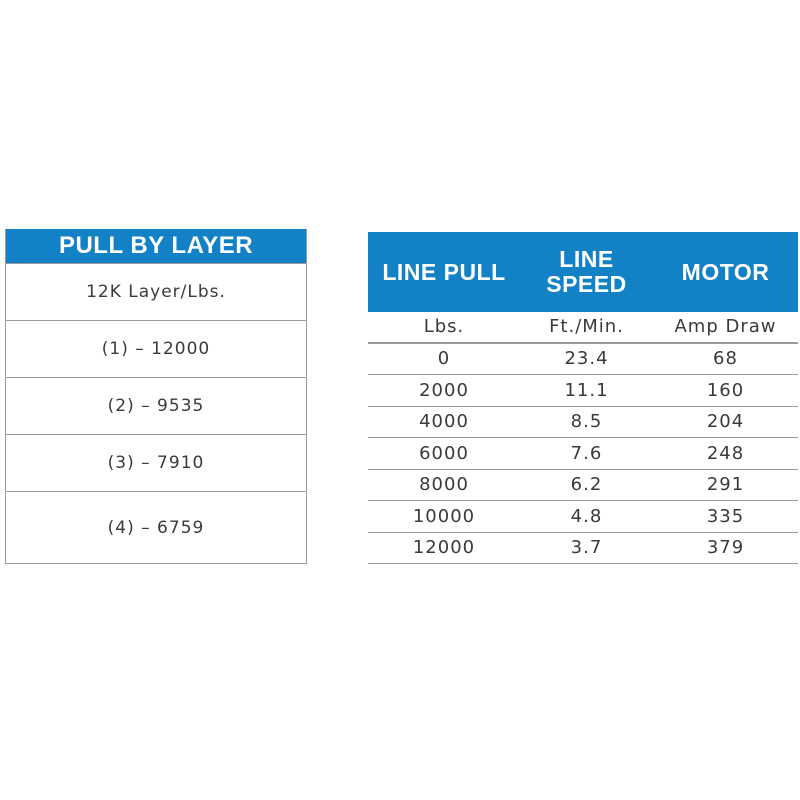  I want to click on table-row: 12000 3.7 379, so click(583, 548).